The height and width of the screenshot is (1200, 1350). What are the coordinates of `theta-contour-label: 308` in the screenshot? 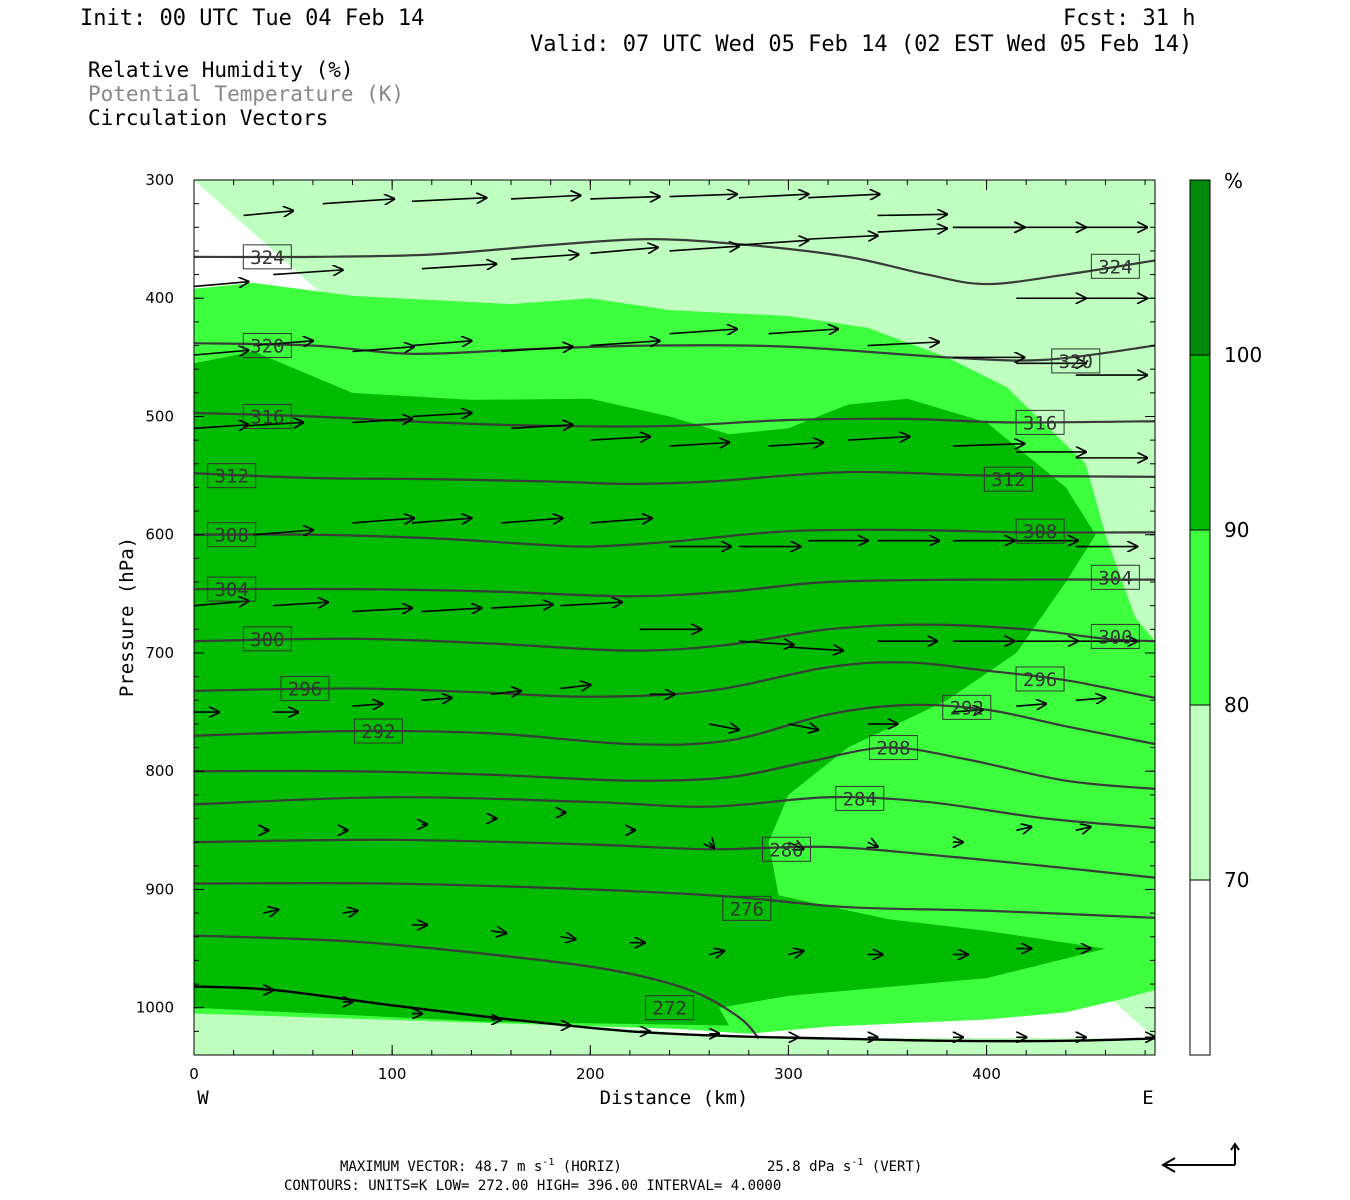 It's located at (1040, 531).